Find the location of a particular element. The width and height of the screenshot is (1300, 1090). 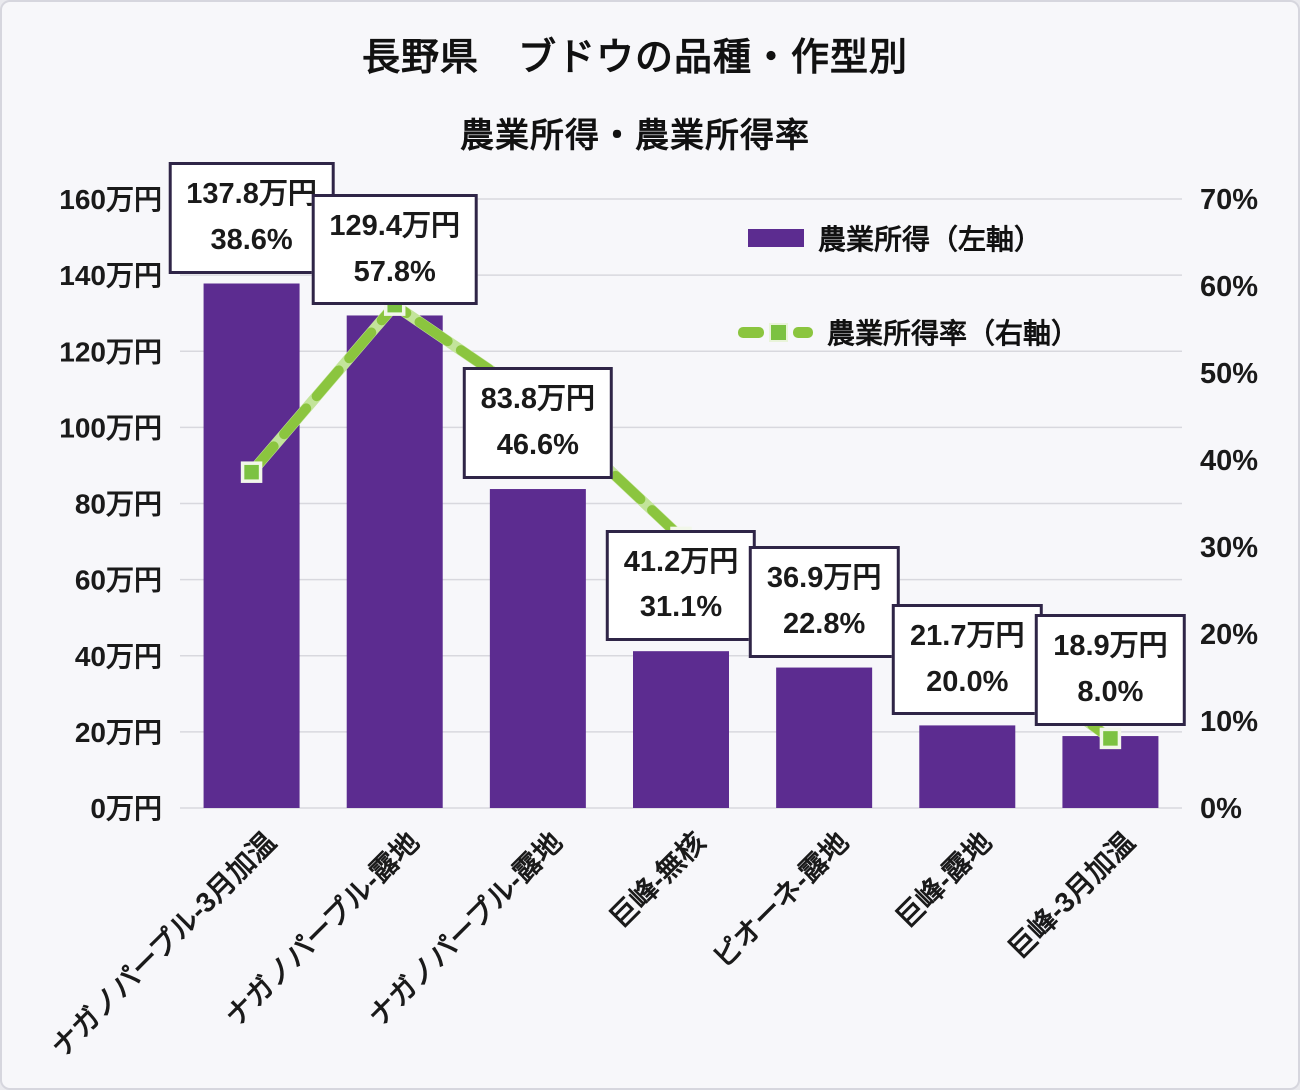

chart-subtitle: 農業所得・農業所得率 is located at coordinates (635, 136).